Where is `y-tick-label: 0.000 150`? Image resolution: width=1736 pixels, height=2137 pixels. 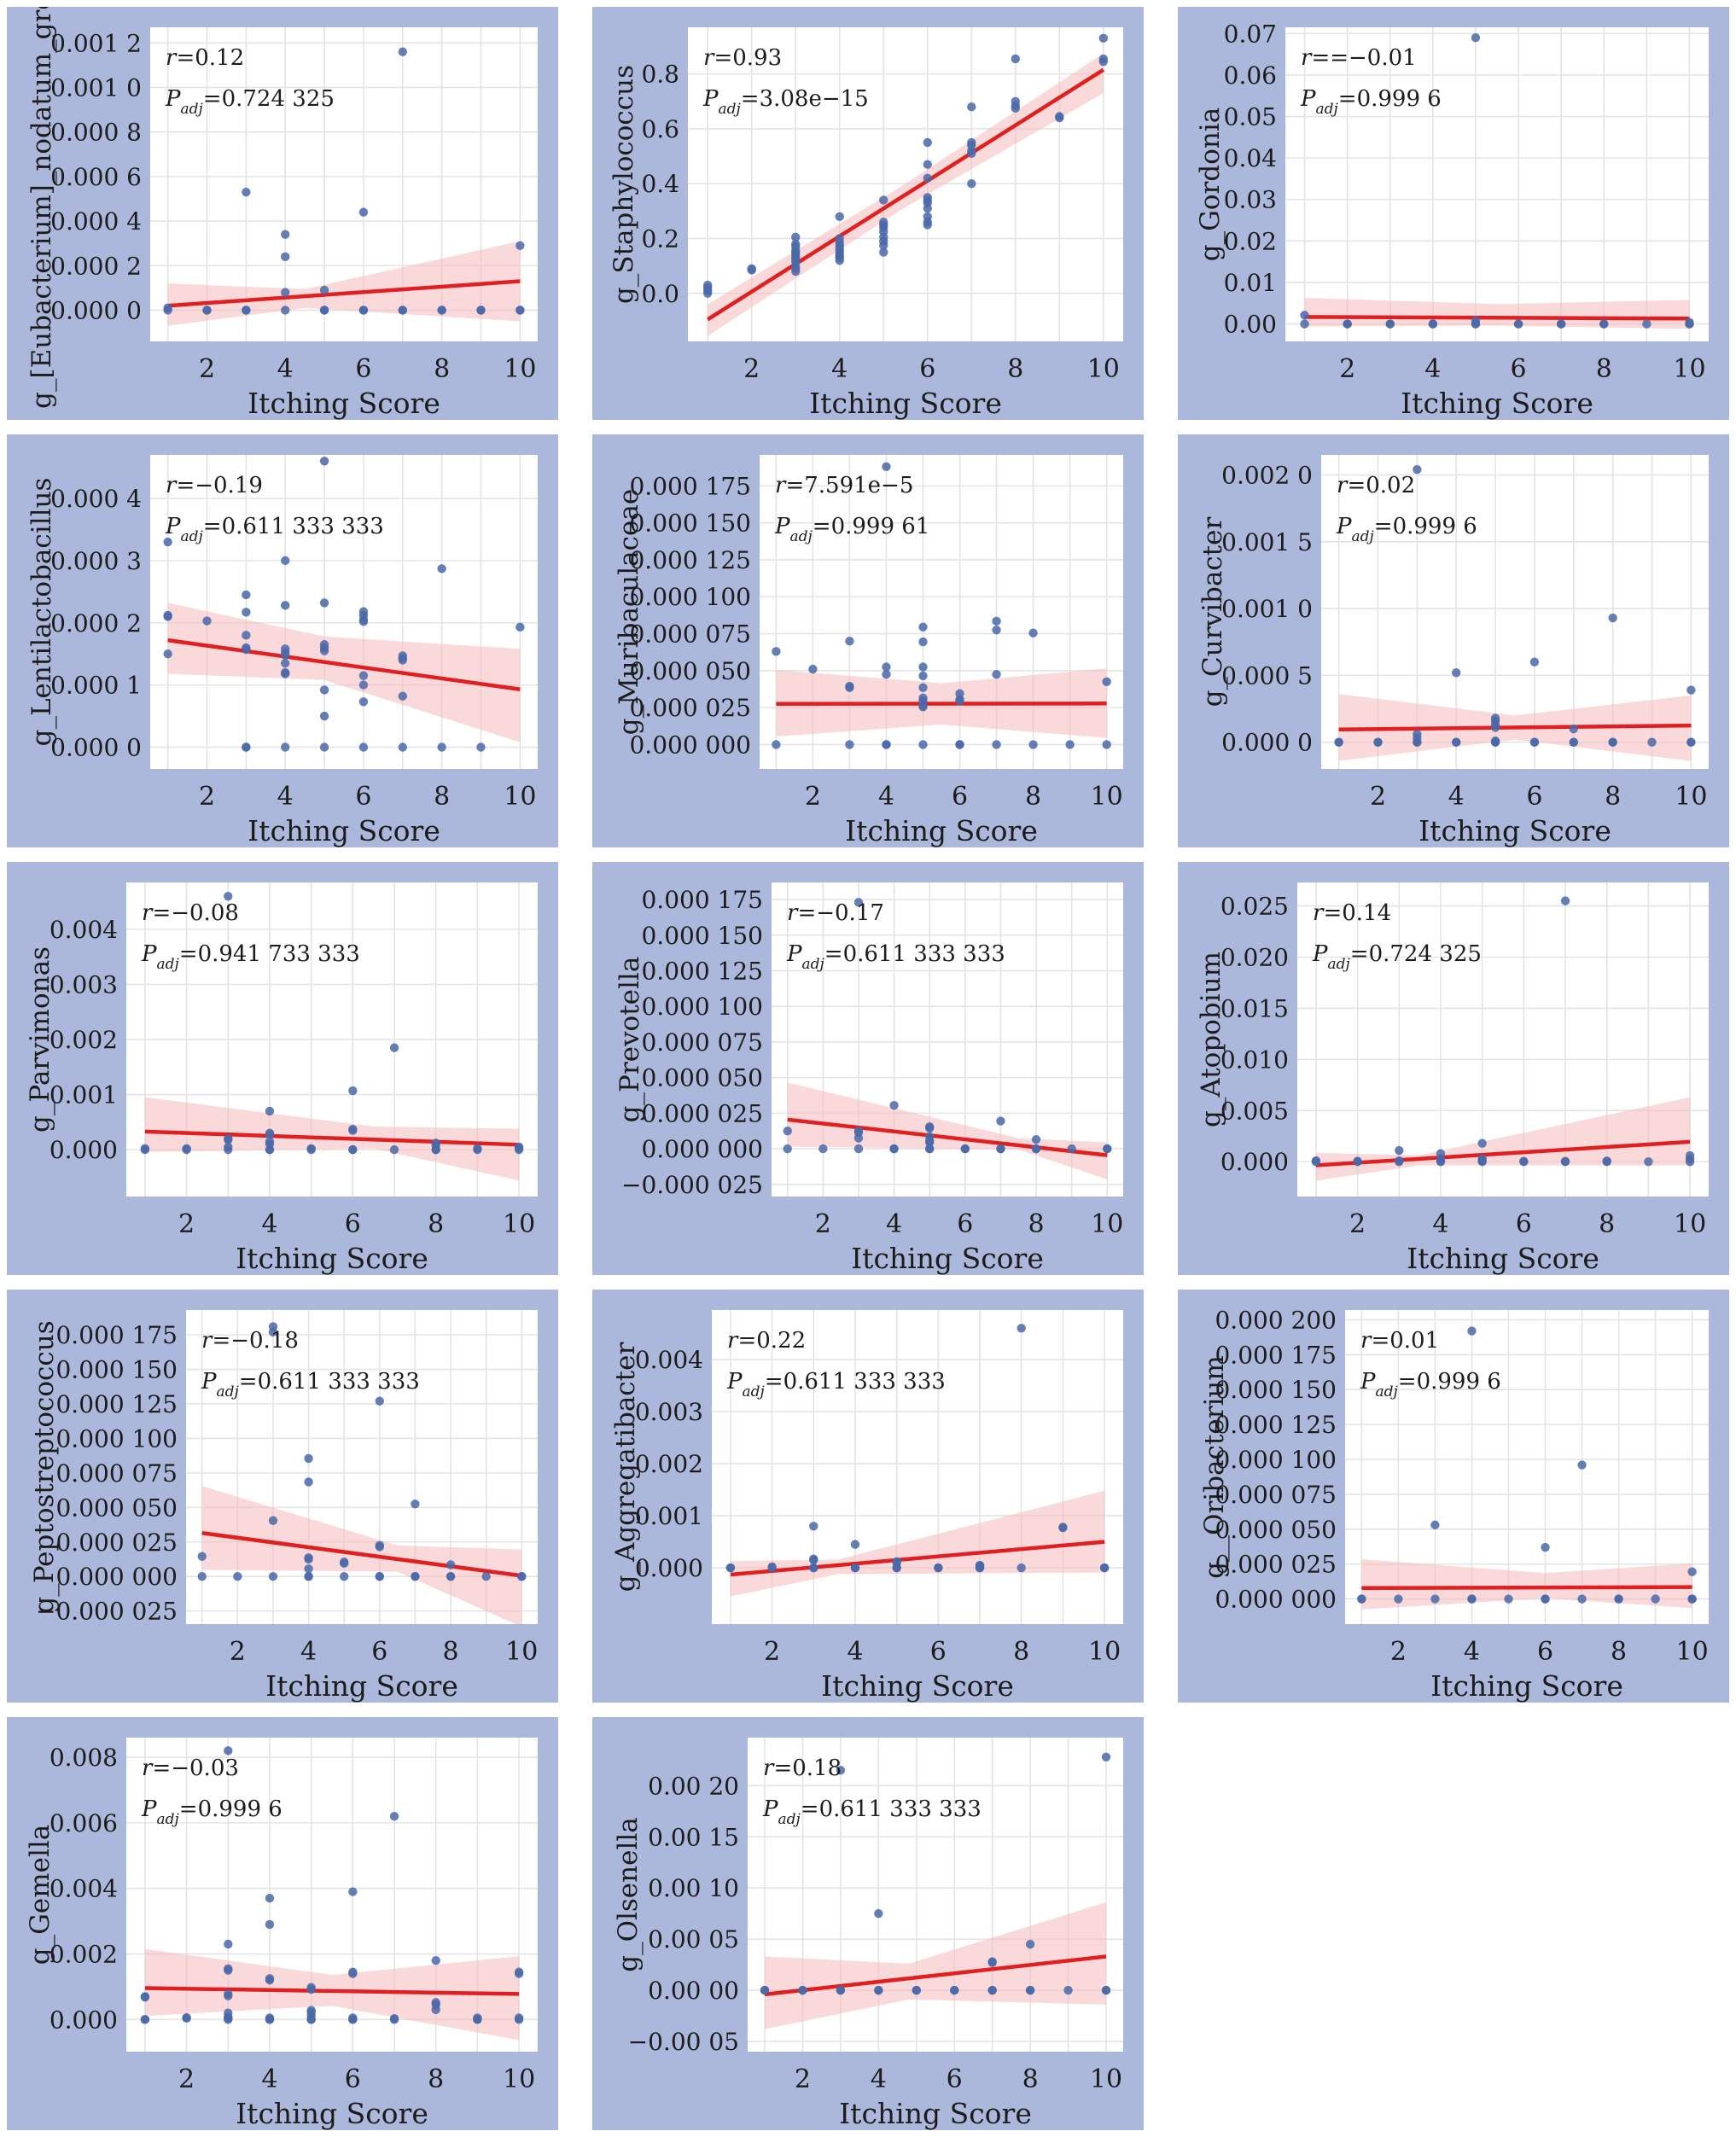
y-tick-label: 0.000 150 is located at coordinates (116, 1370).